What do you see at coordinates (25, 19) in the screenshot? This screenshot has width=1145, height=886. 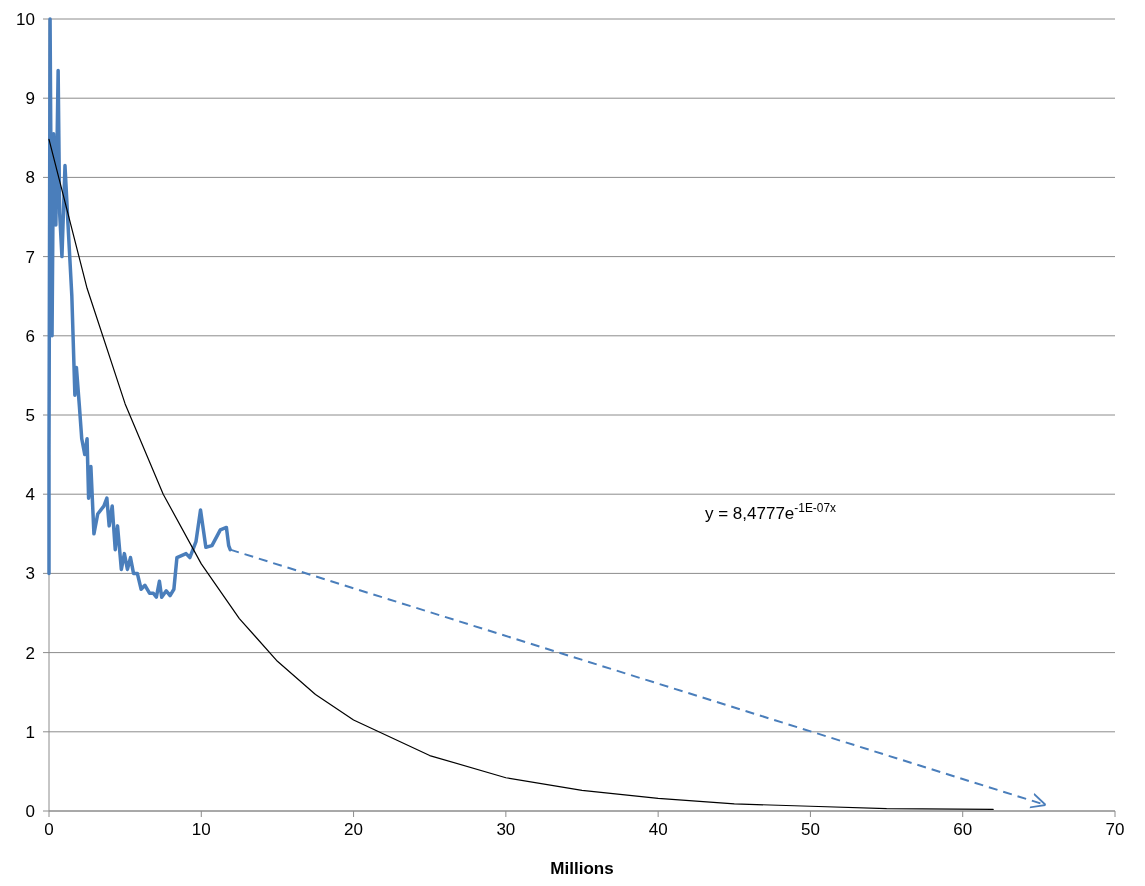 I see `y-tick-label: 10` at bounding box center [25, 19].